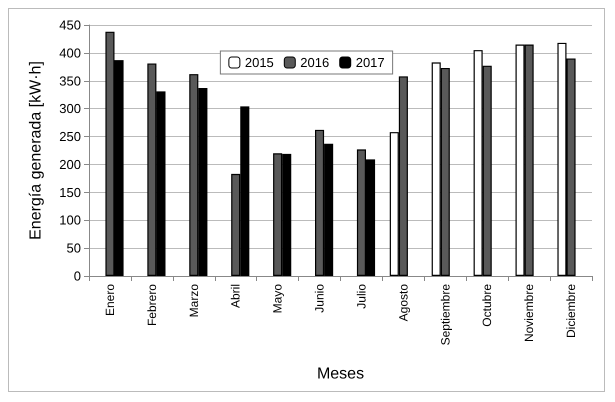 This screenshot has height=402, width=615. What do you see at coordinates (70, 164) in the screenshot?
I see `y-tick-label: 200` at bounding box center [70, 164].